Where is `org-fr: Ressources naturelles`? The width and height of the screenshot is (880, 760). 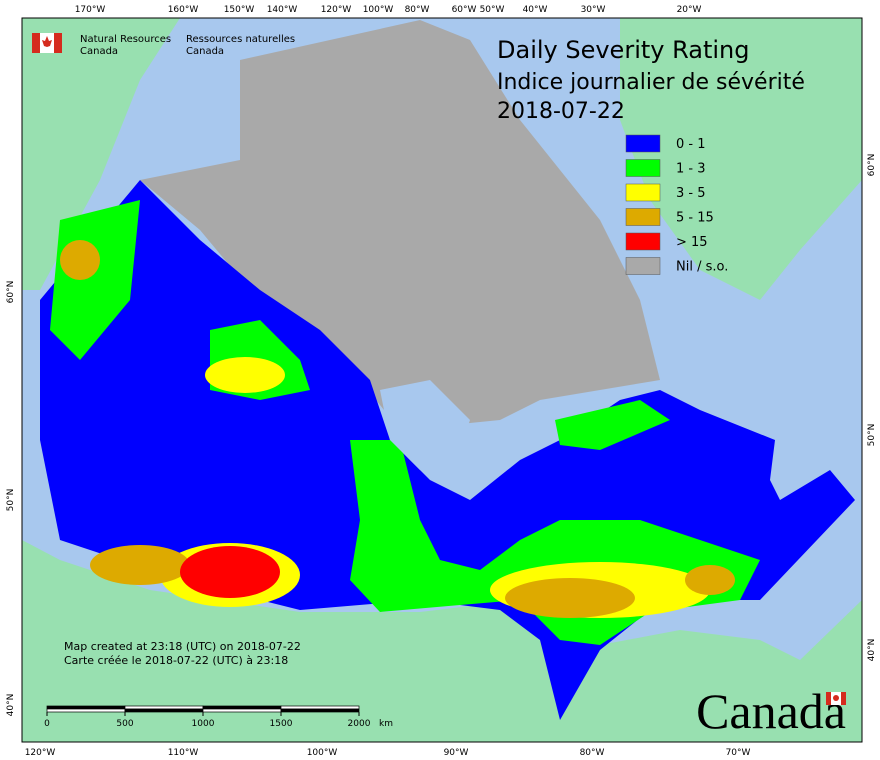 org-fr: Ressources naturelles is located at coordinates (240, 39).